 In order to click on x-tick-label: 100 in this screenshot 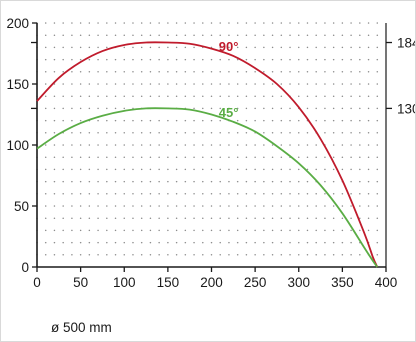, I will do `click(124, 282)`.